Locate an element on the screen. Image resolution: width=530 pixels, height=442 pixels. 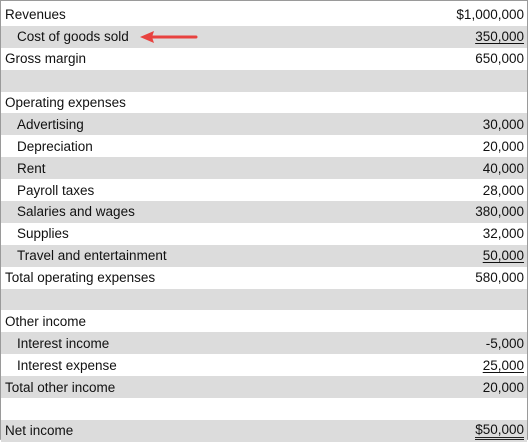
row-label: Rent is located at coordinates (31, 168).